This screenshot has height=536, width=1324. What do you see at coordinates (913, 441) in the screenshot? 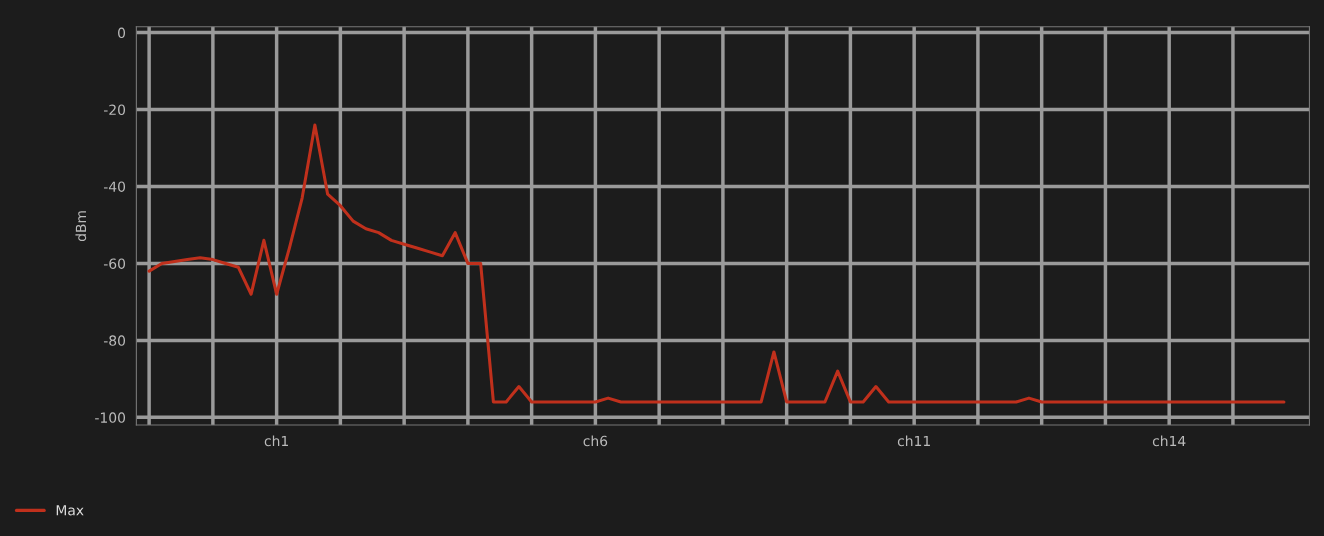
I see `x-tick-label: ch11` at bounding box center [913, 441].